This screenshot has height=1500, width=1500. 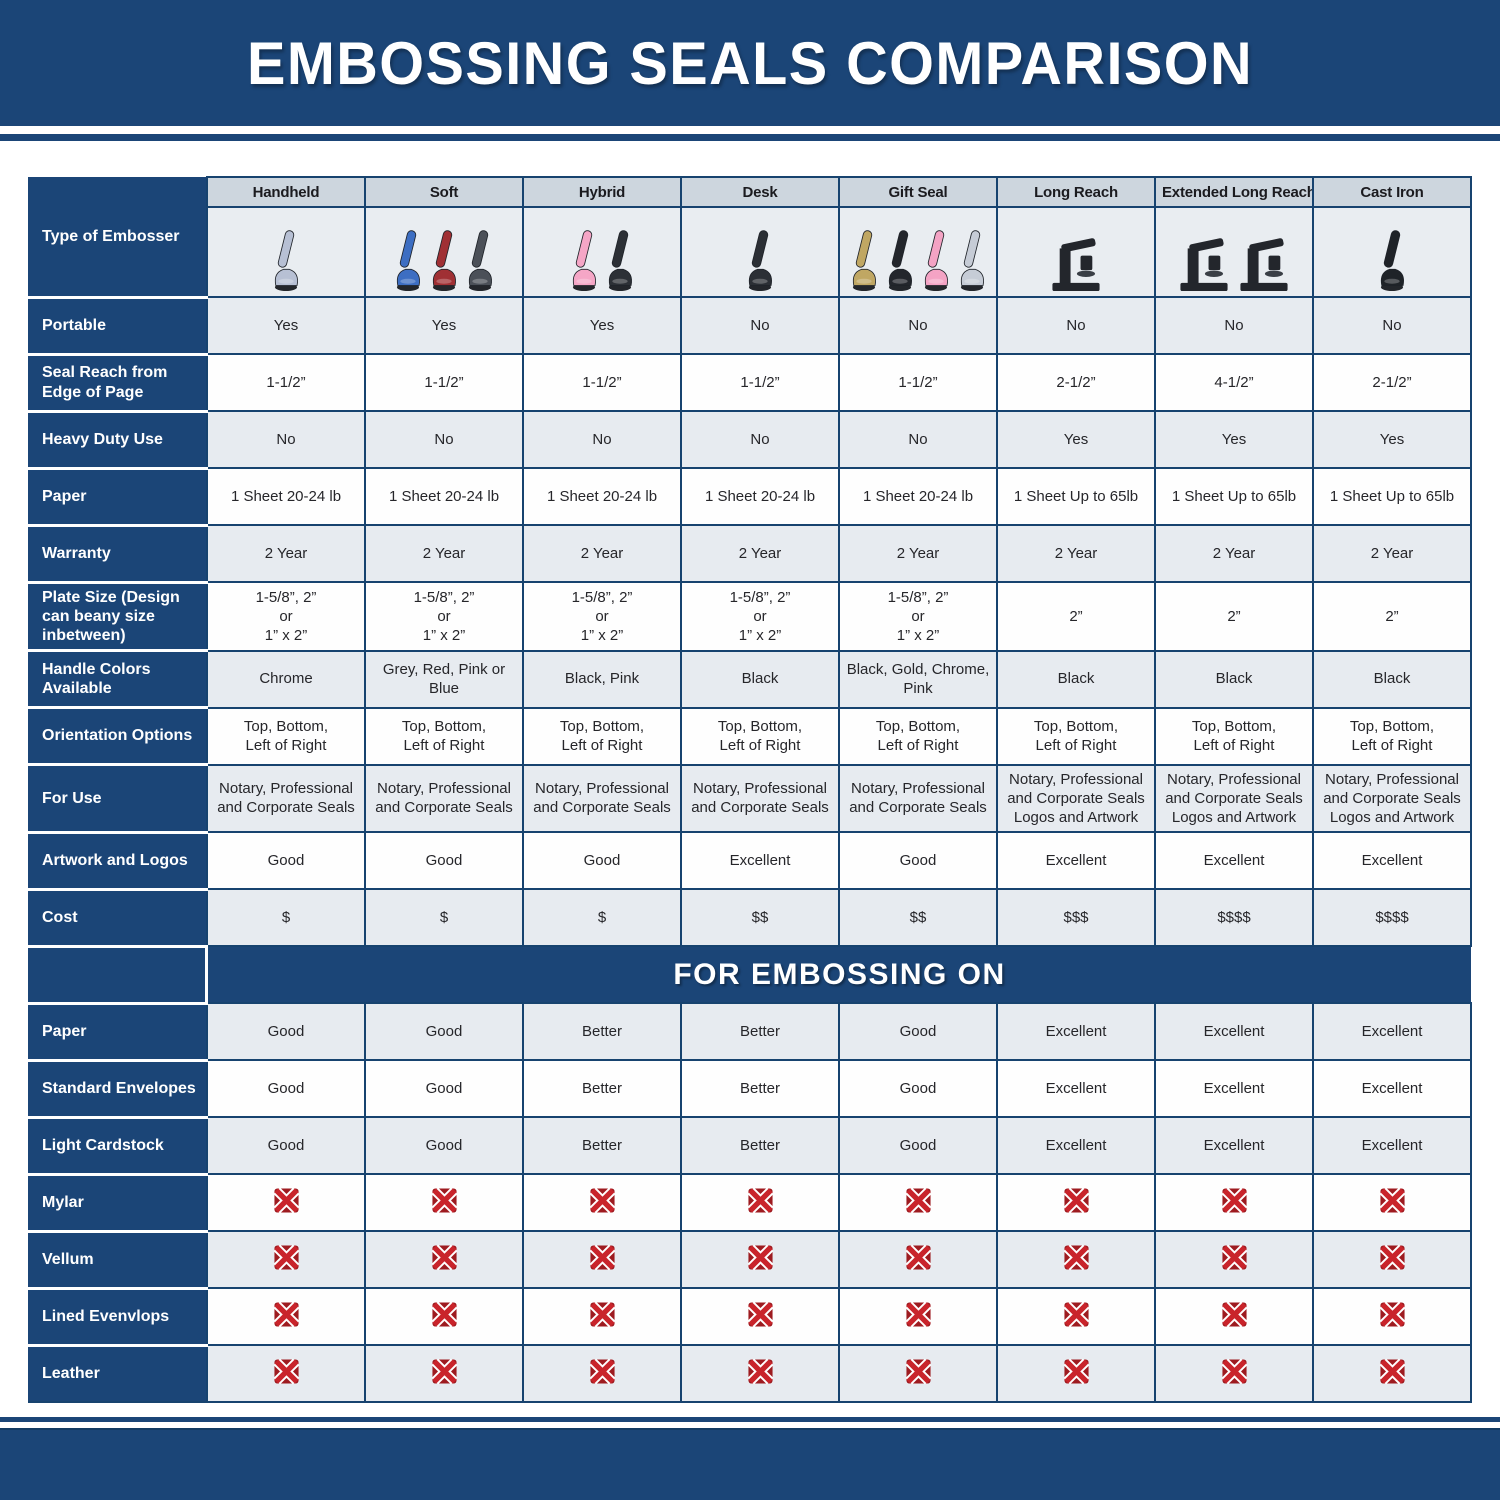 I want to click on cell-leather-extended-long-reach, so click(x=1234, y=1374).